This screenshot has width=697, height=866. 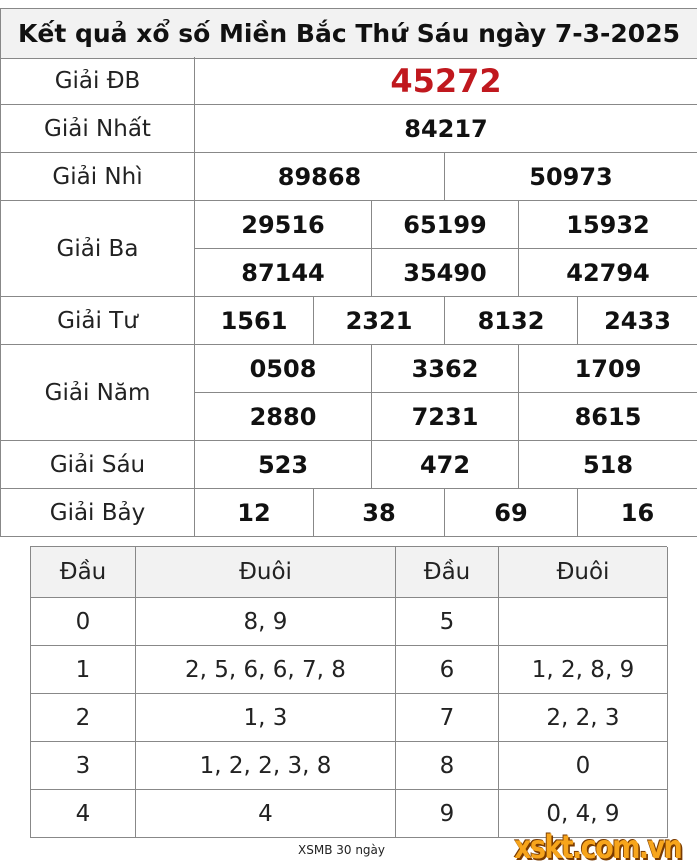 I want to click on prize-number: 2433, so click(x=637, y=321).